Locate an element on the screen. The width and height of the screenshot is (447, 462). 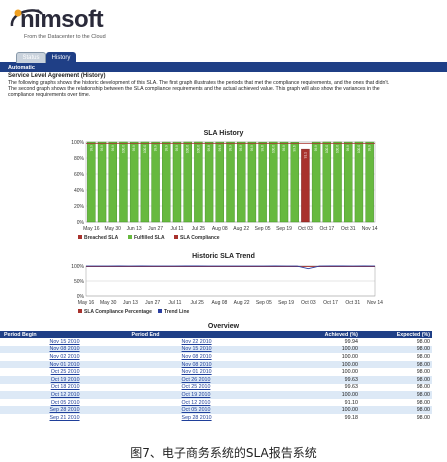
period-end-link: Oct 25 2010 is located at coordinates (196, 387).